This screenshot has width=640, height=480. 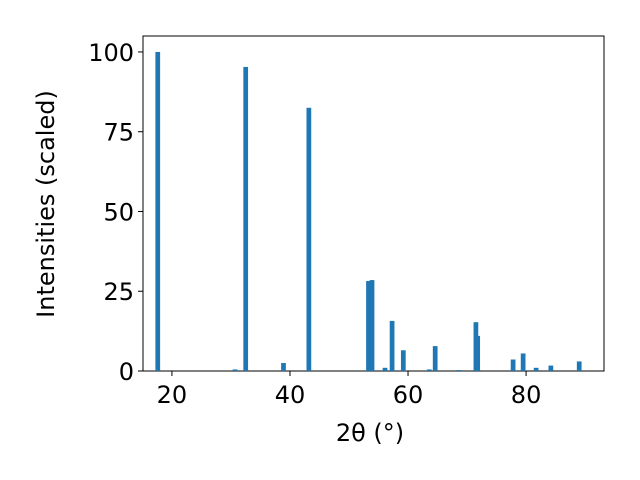 I want to click on y-tick-label: 0, so click(x=126, y=372).